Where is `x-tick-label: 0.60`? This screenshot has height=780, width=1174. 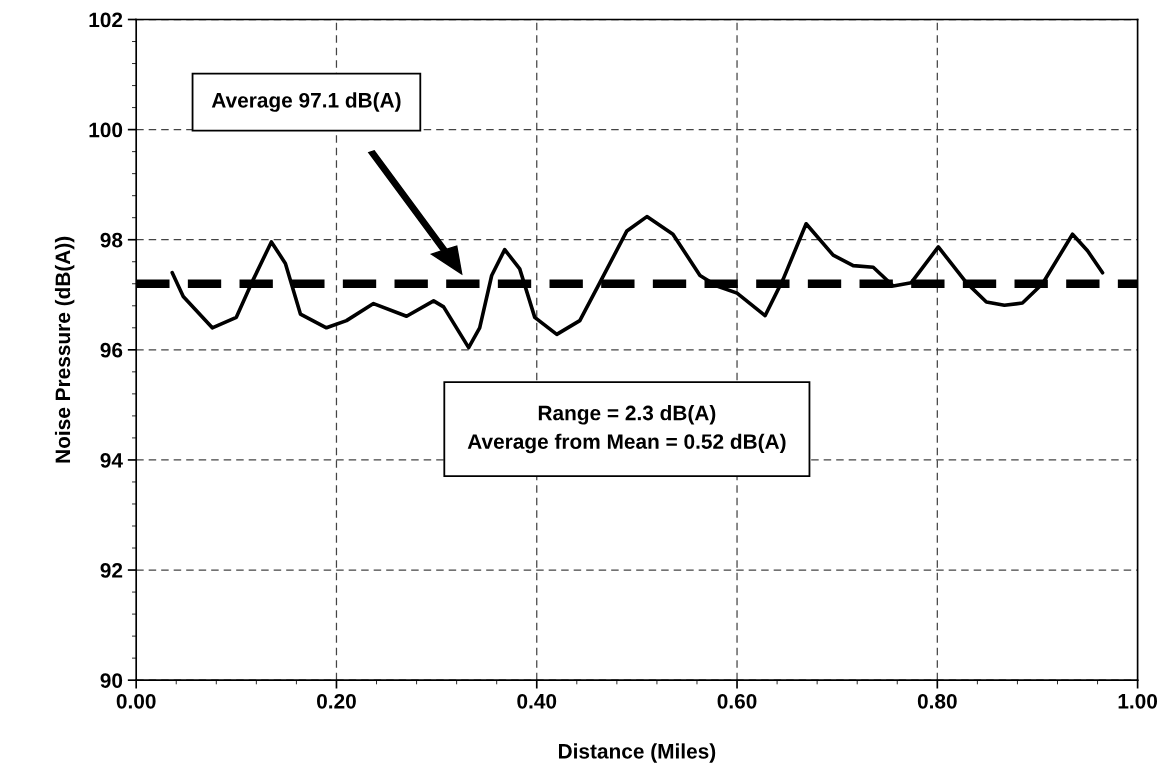 x-tick-label: 0.60 is located at coordinates (737, 701).